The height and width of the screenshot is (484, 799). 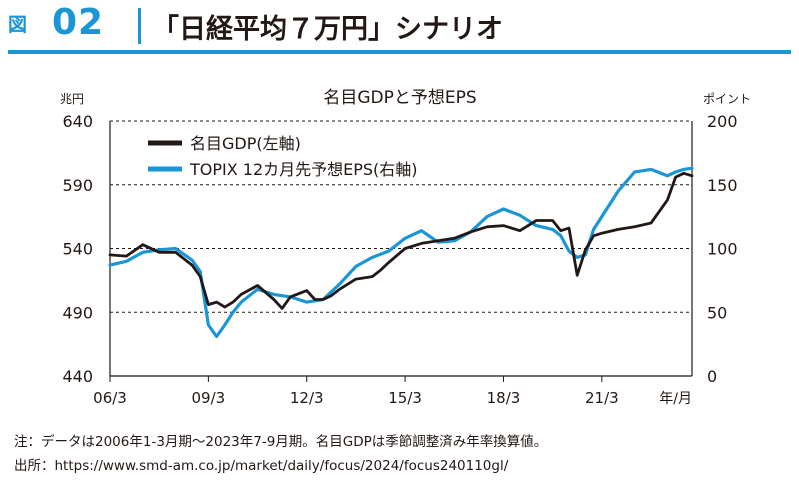 What do you see at coordinates (727, 99) in the screenshot?
I see `y-right-unit-label: ポイント` at bounding box center [727, 99].